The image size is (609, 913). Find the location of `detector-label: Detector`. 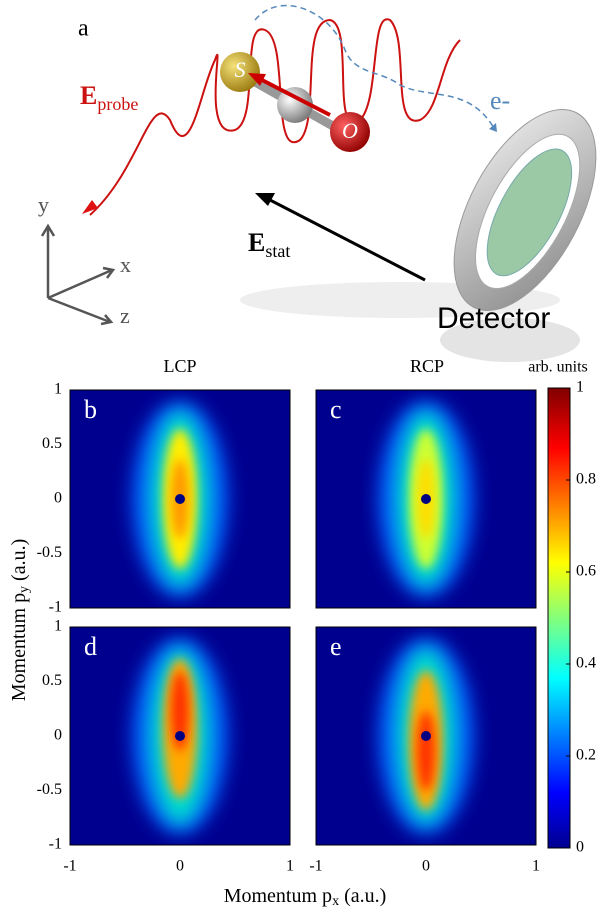

detector-label: Detector is located at coordinates (493, 318).